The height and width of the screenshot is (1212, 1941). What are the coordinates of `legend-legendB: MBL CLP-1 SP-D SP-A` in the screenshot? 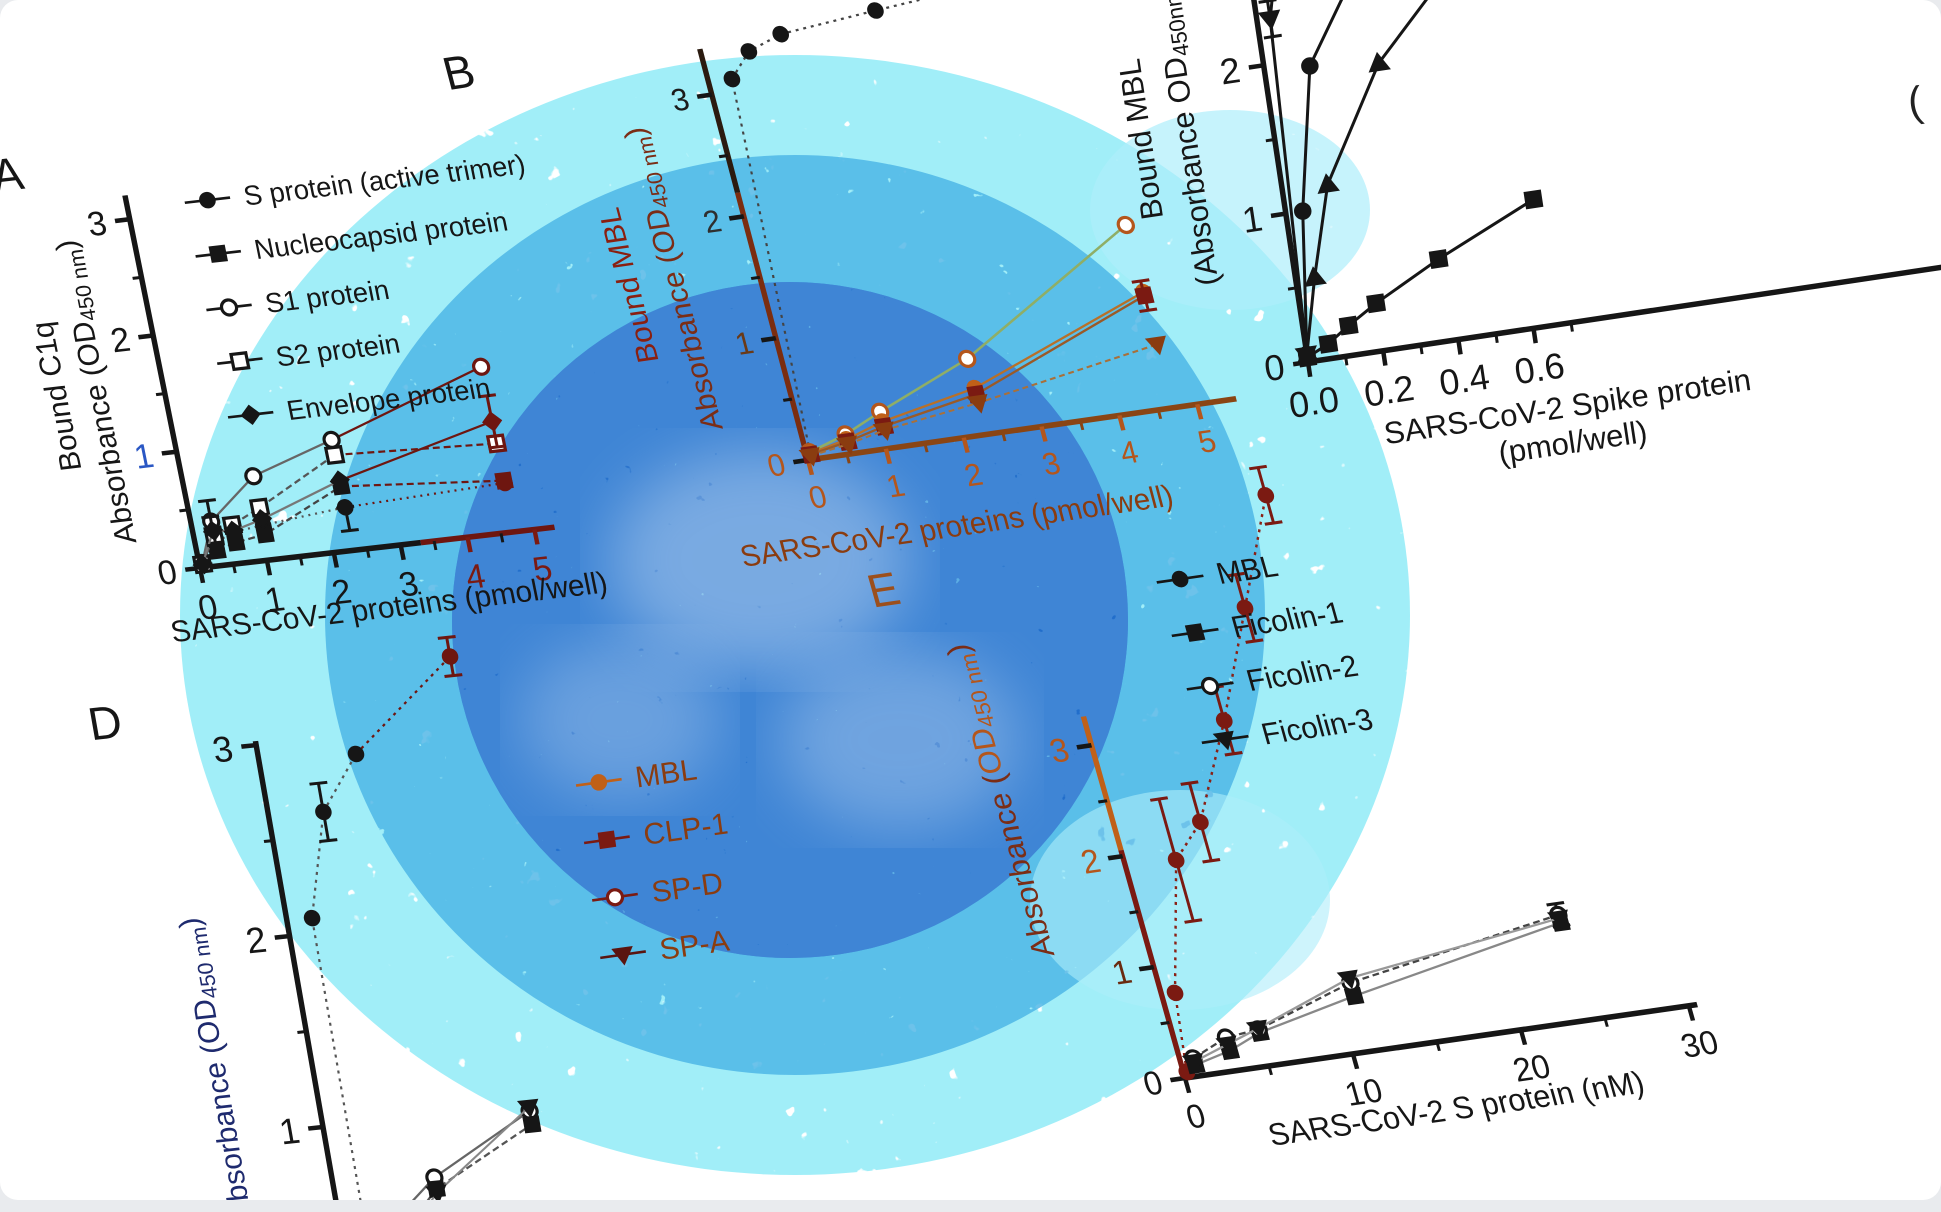 It's located at (653, 860).